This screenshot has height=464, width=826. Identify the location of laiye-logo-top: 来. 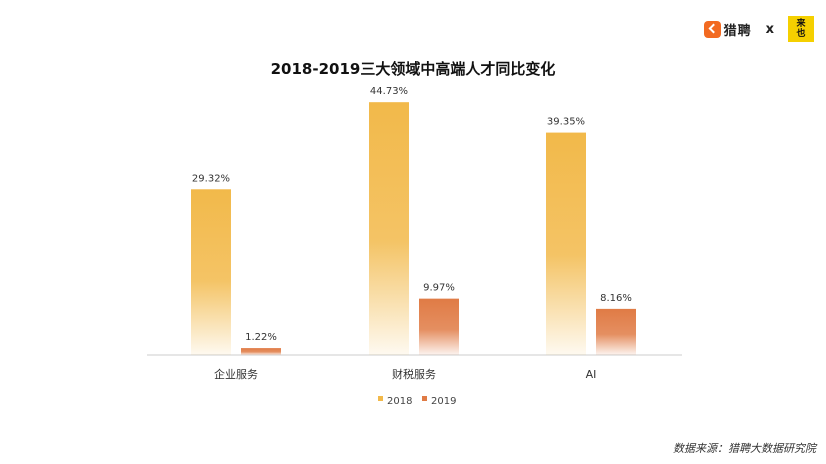
(801, 24).